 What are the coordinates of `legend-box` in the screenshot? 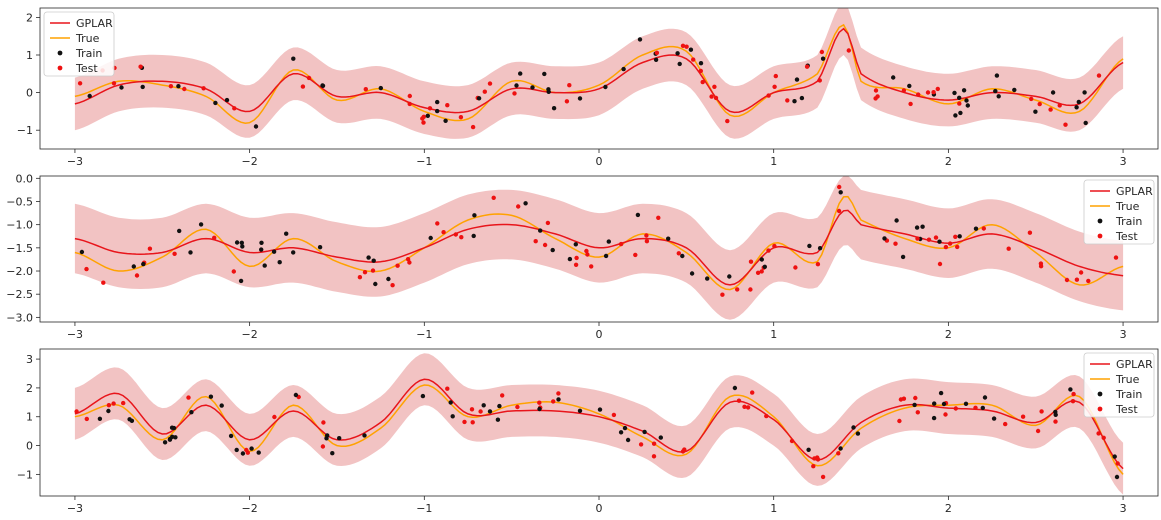 It's located at (1119, 212).